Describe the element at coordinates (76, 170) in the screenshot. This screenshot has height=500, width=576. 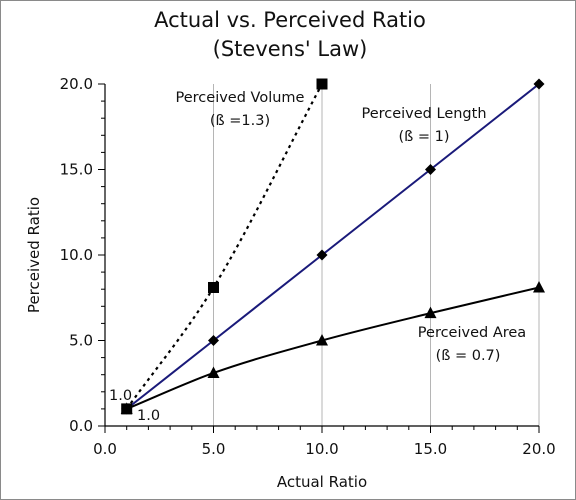
I see `y-tick-label: 15.0` at that location.